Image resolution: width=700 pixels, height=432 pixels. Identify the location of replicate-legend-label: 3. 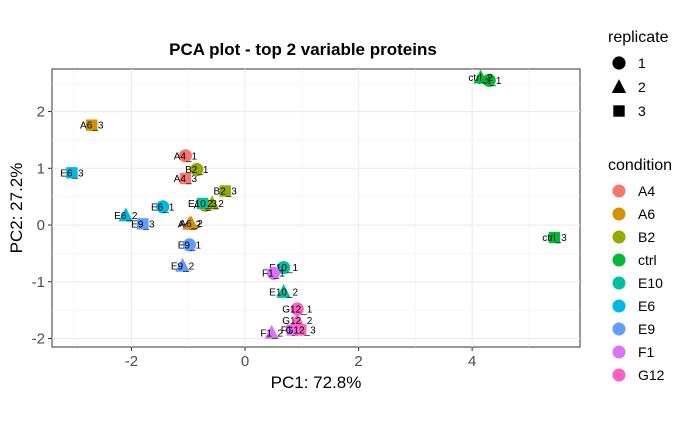
(642, 111).